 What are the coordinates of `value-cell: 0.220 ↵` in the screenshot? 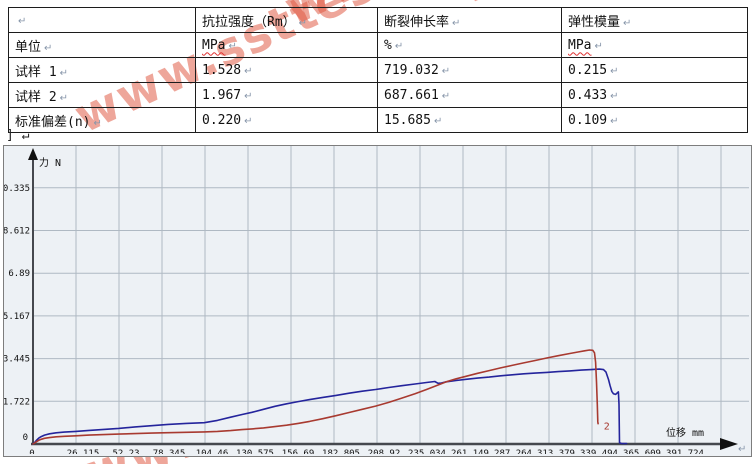 It's located at (286, 120).